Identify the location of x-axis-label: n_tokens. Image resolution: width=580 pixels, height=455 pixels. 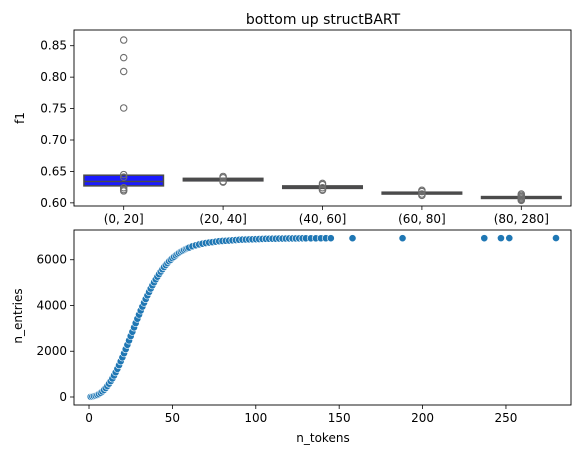
(322, 438).